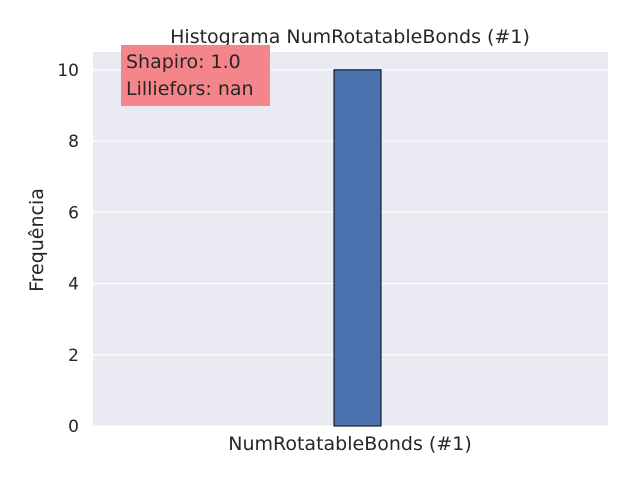 The width and height of the screenshot is (640, 480). I want to click on stats-annotation: Shapiro: 1.0 Lilliefors: nan, so click(195, 75).